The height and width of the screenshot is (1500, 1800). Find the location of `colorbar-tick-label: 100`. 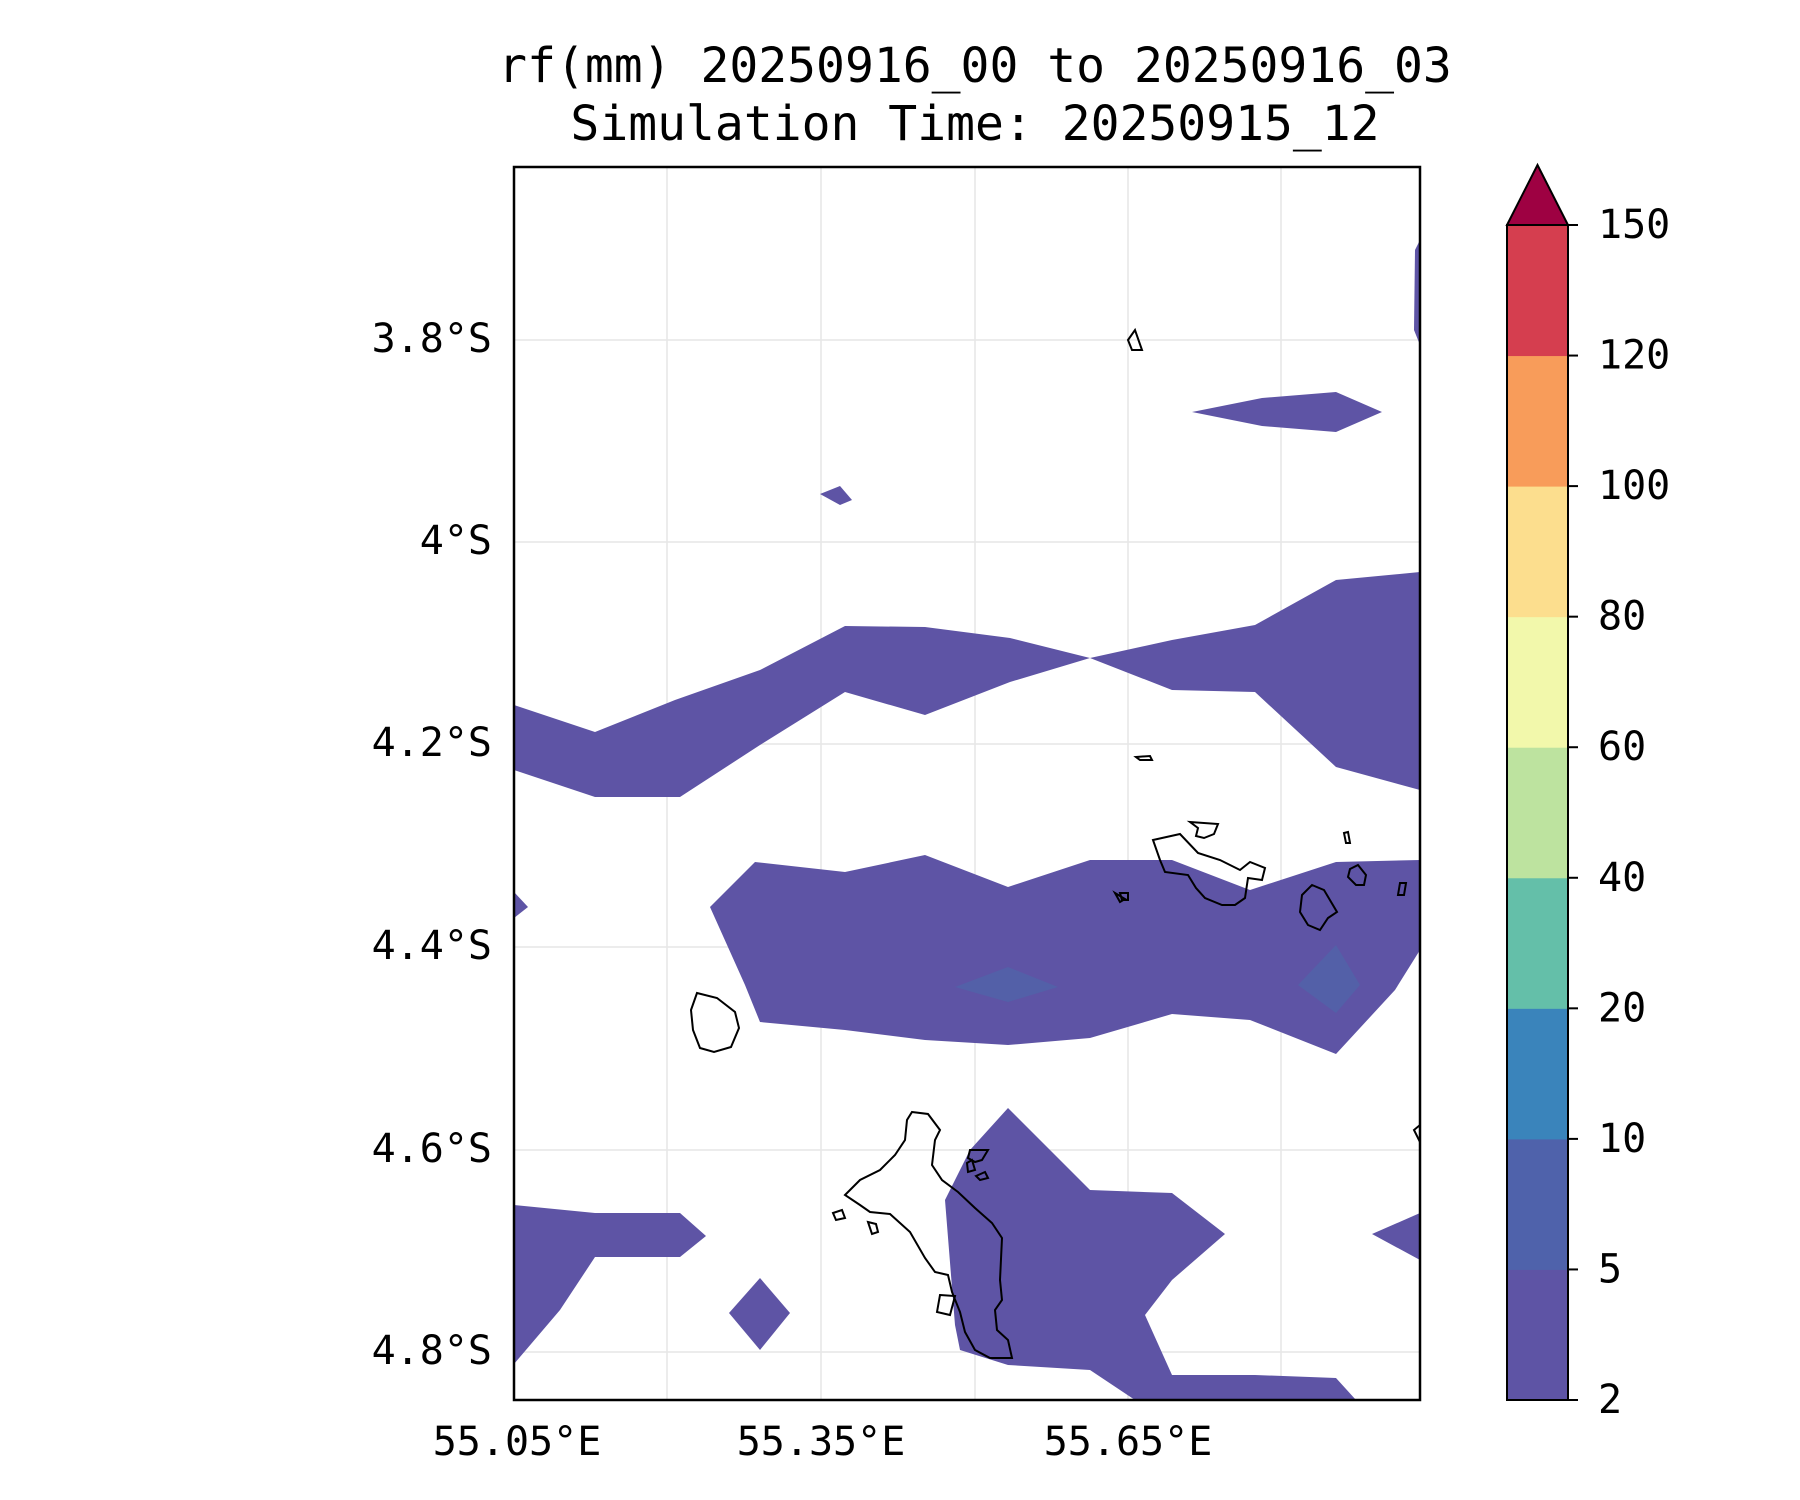

colorbar-tick-label: 100 is located at coordinates (1634, 486).